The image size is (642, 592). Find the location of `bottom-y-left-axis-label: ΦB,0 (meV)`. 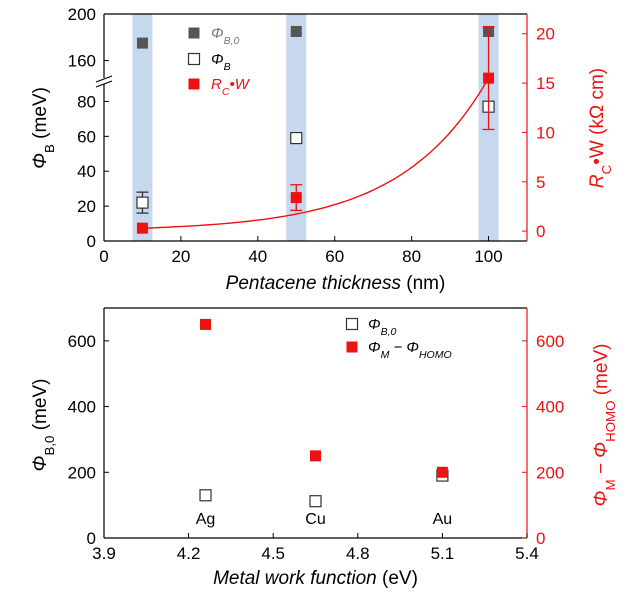

bottom-y-left-axis-label: ΦB,0 (meV) is located at coordinates (43, 425).